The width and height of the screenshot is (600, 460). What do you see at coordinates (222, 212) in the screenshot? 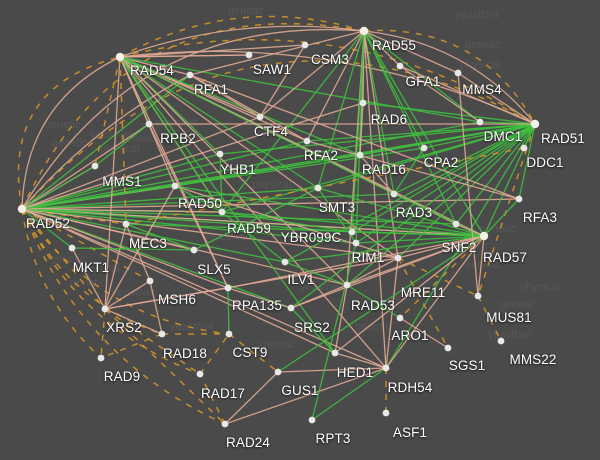
I see `node-rad59` at bounding box center [222, 212].